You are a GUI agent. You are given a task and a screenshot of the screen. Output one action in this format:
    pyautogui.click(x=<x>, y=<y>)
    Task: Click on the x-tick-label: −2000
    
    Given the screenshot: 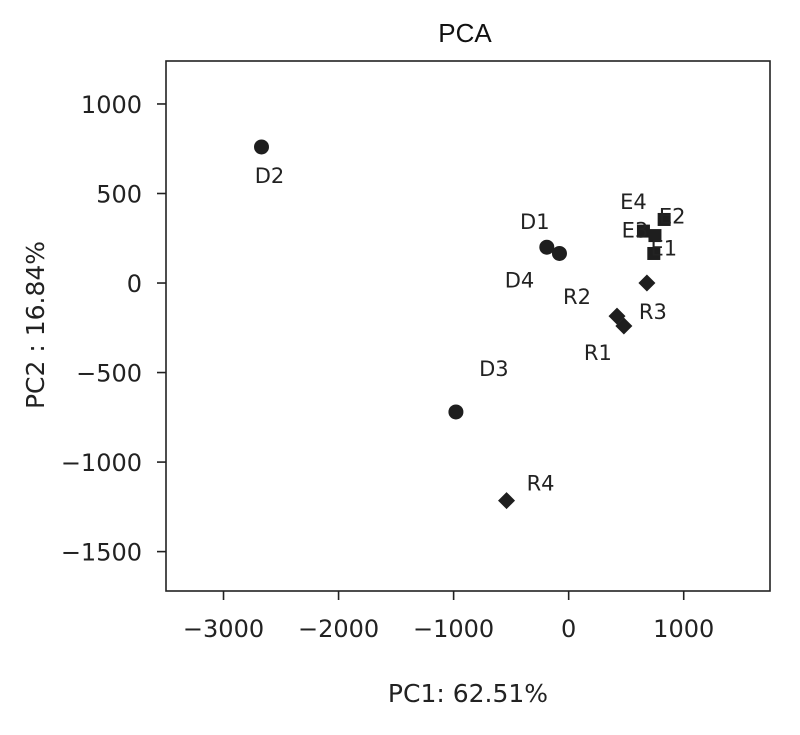 What is the action you would take?
    pyautogui.click(x=338, y=629)
    